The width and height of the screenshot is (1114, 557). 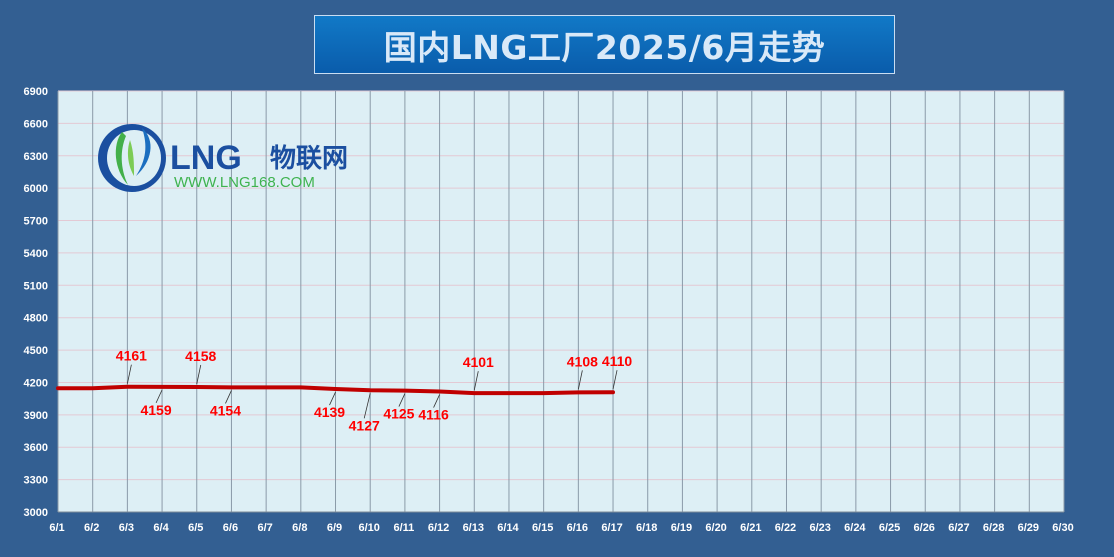 I want to click on lng-logo-brand-cn: 物联网, so click(x=309, y=158).